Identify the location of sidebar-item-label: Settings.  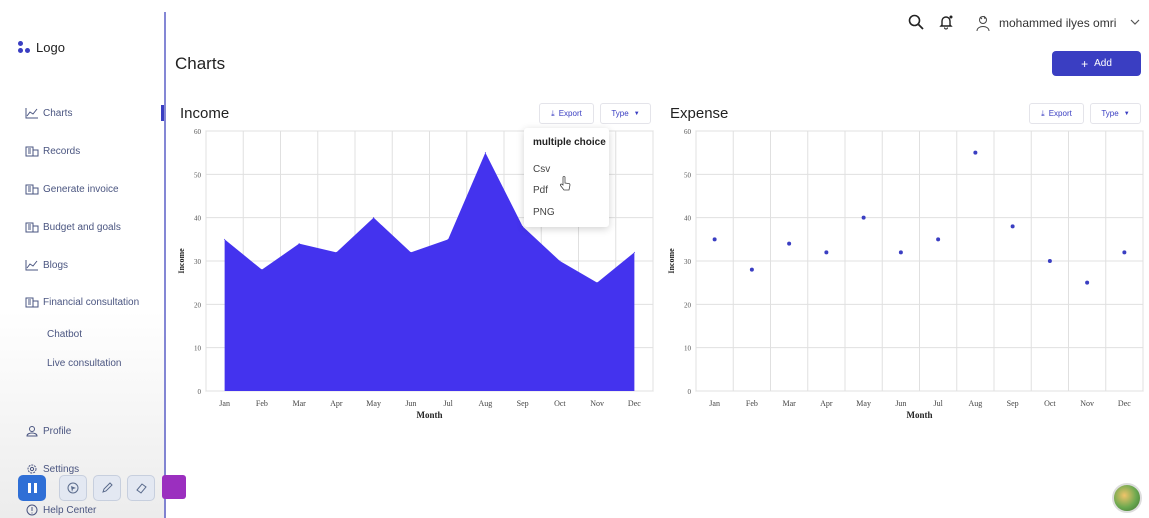
(61, 469).